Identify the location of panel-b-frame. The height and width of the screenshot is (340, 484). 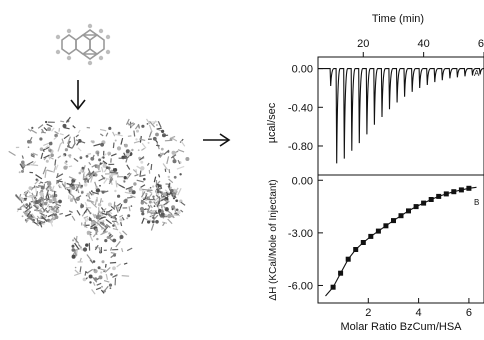
(400, 239).